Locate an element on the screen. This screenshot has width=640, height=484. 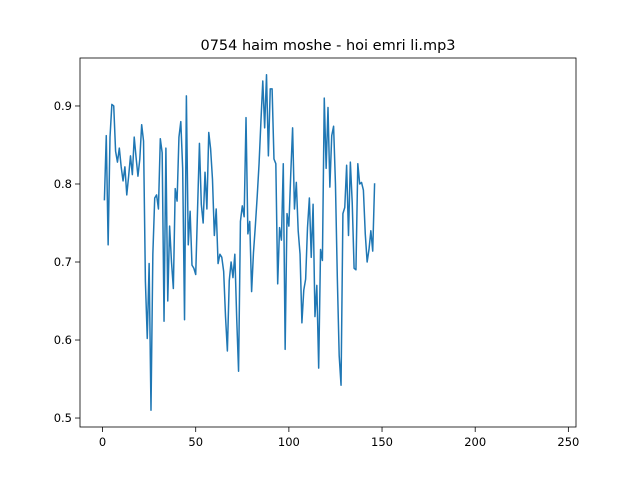
chart-title: 0754 haim moshe - hoi emri li.mp3 is located at coordinates (327, 46).